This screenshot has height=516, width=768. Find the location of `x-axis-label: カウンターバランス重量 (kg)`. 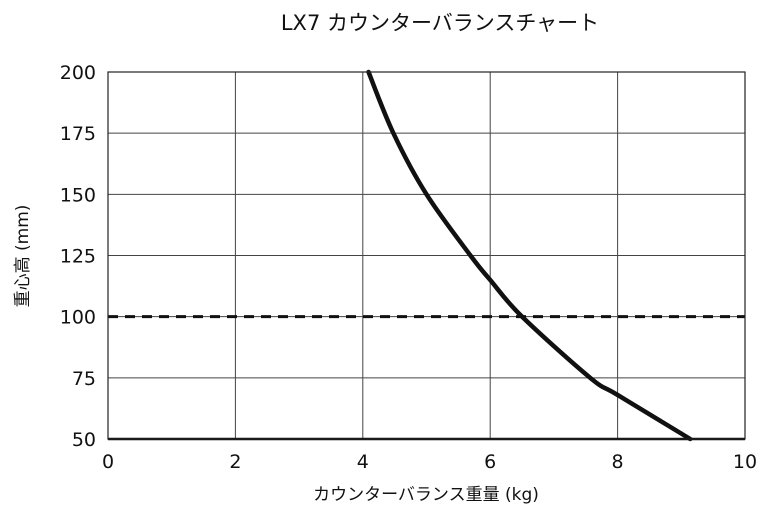

x-axis-label: カウンターバランス重量 (kg) is located at coordinates (426, 495).